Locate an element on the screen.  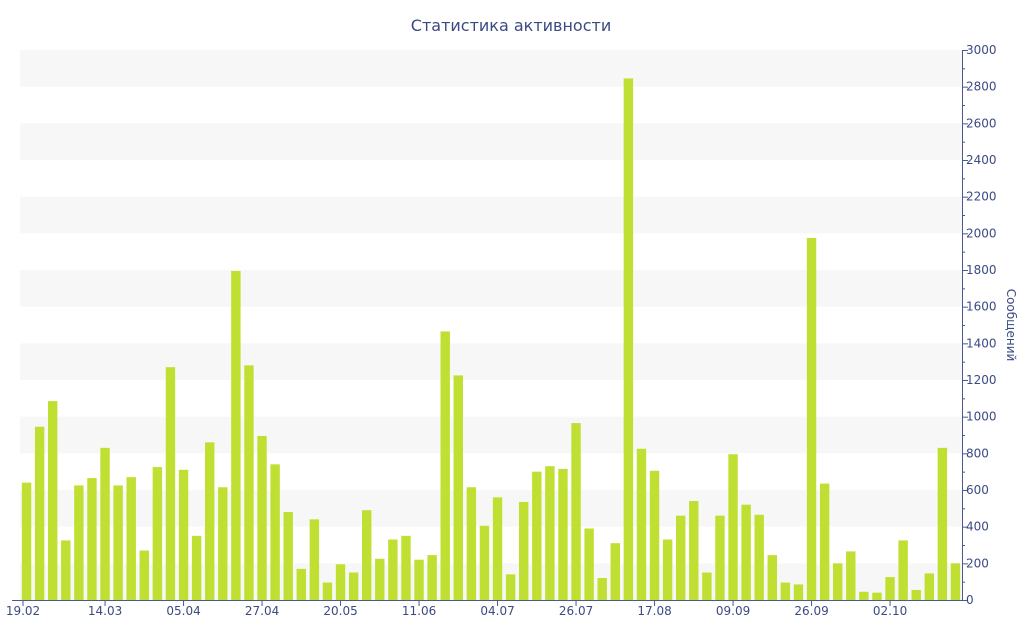
y-tick-label: 800 is located at coordinates (977, 453).